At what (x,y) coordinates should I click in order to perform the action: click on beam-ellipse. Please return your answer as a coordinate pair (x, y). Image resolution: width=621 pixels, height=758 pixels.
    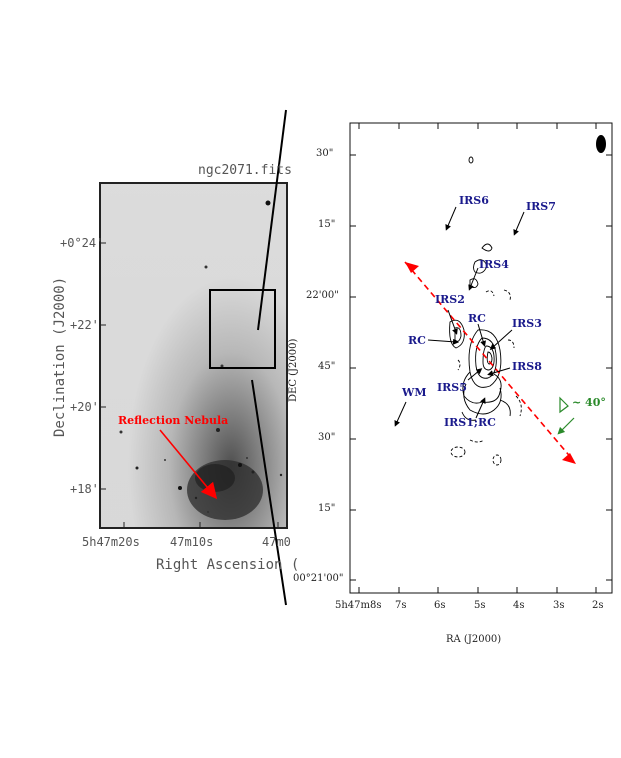
    Looking at the image, I should click on (601, 144).